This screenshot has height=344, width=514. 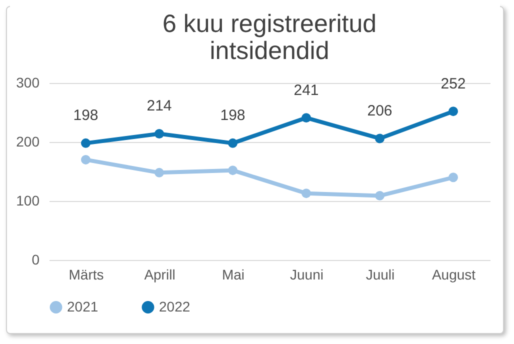 I want to click on legend-label: 2022, so click(x=174, y=306).